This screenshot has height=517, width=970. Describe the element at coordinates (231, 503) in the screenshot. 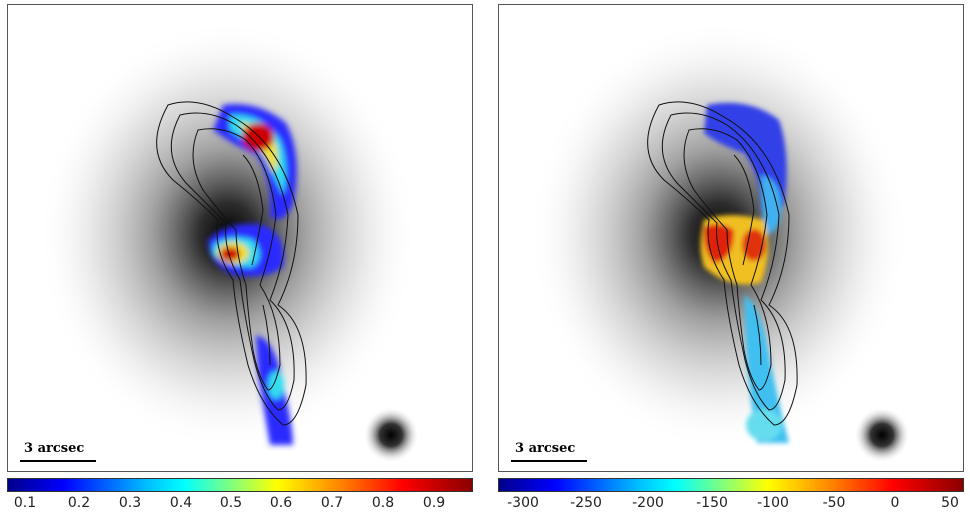

I see `colorbar-tick-label: 0.5` at that location.